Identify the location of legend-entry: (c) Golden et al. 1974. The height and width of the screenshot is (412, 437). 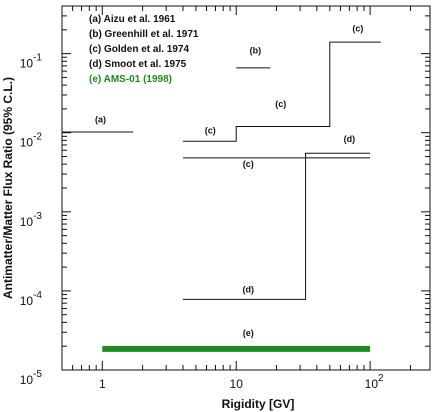
(139, 49).